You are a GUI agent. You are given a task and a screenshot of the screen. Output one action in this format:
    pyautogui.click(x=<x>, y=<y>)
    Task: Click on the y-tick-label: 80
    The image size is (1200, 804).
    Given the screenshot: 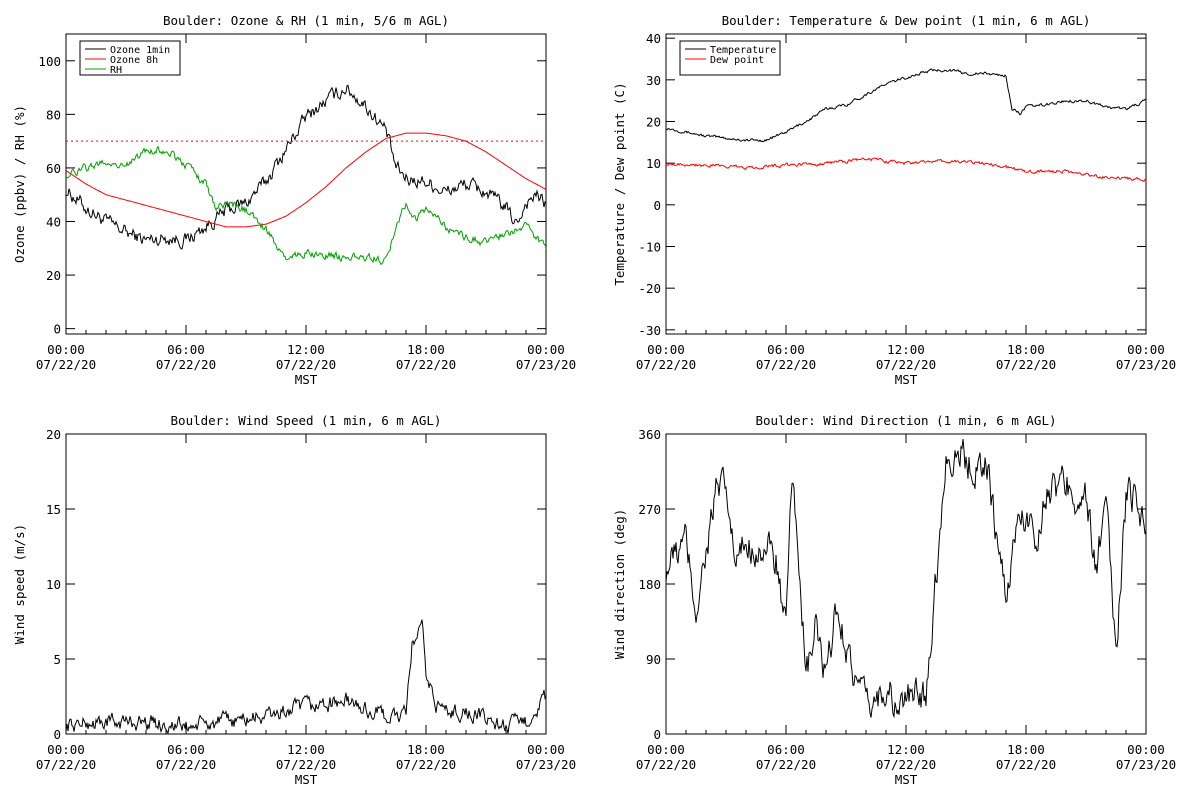 What is the action you would take?
    pyautogui.click(x=53, y=114)
    